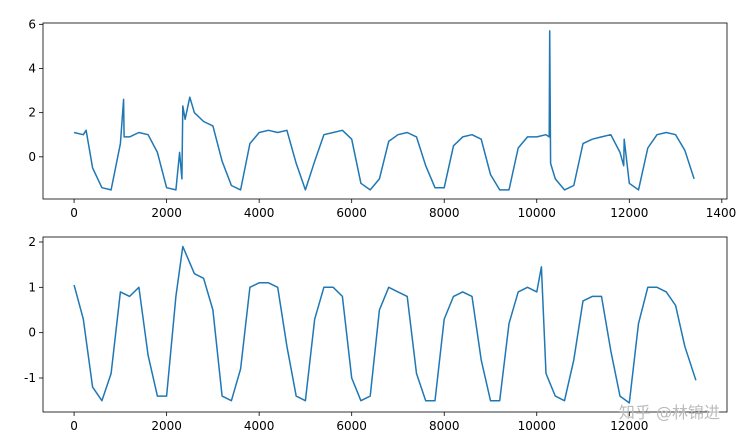 The height and width of the screenshot is (443, 739). I want to click on watermark: 知乎 @林锦进, so click(669, 412).